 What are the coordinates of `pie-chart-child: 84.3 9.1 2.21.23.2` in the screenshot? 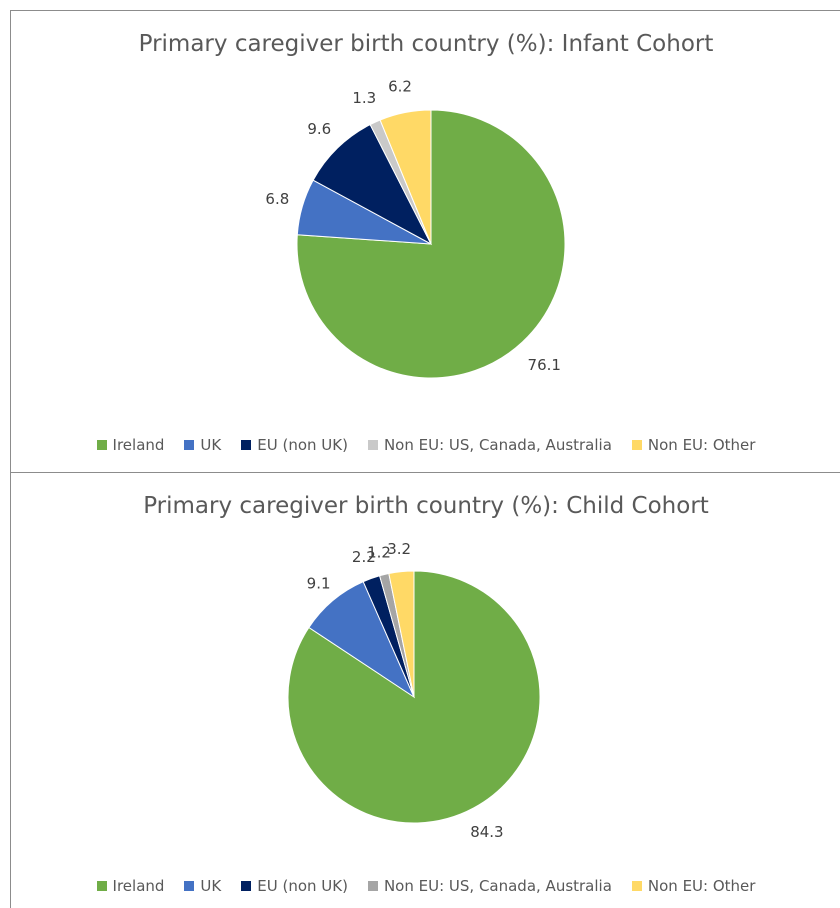 It's located at (414, 690).